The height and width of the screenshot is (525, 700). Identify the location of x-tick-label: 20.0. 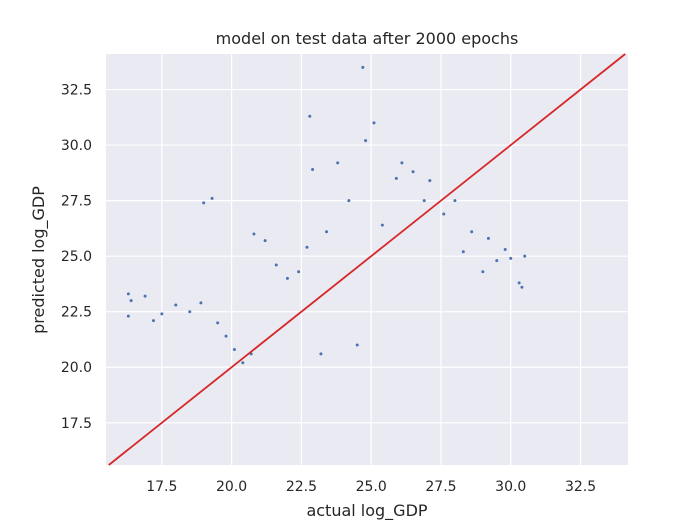
(231, 487).